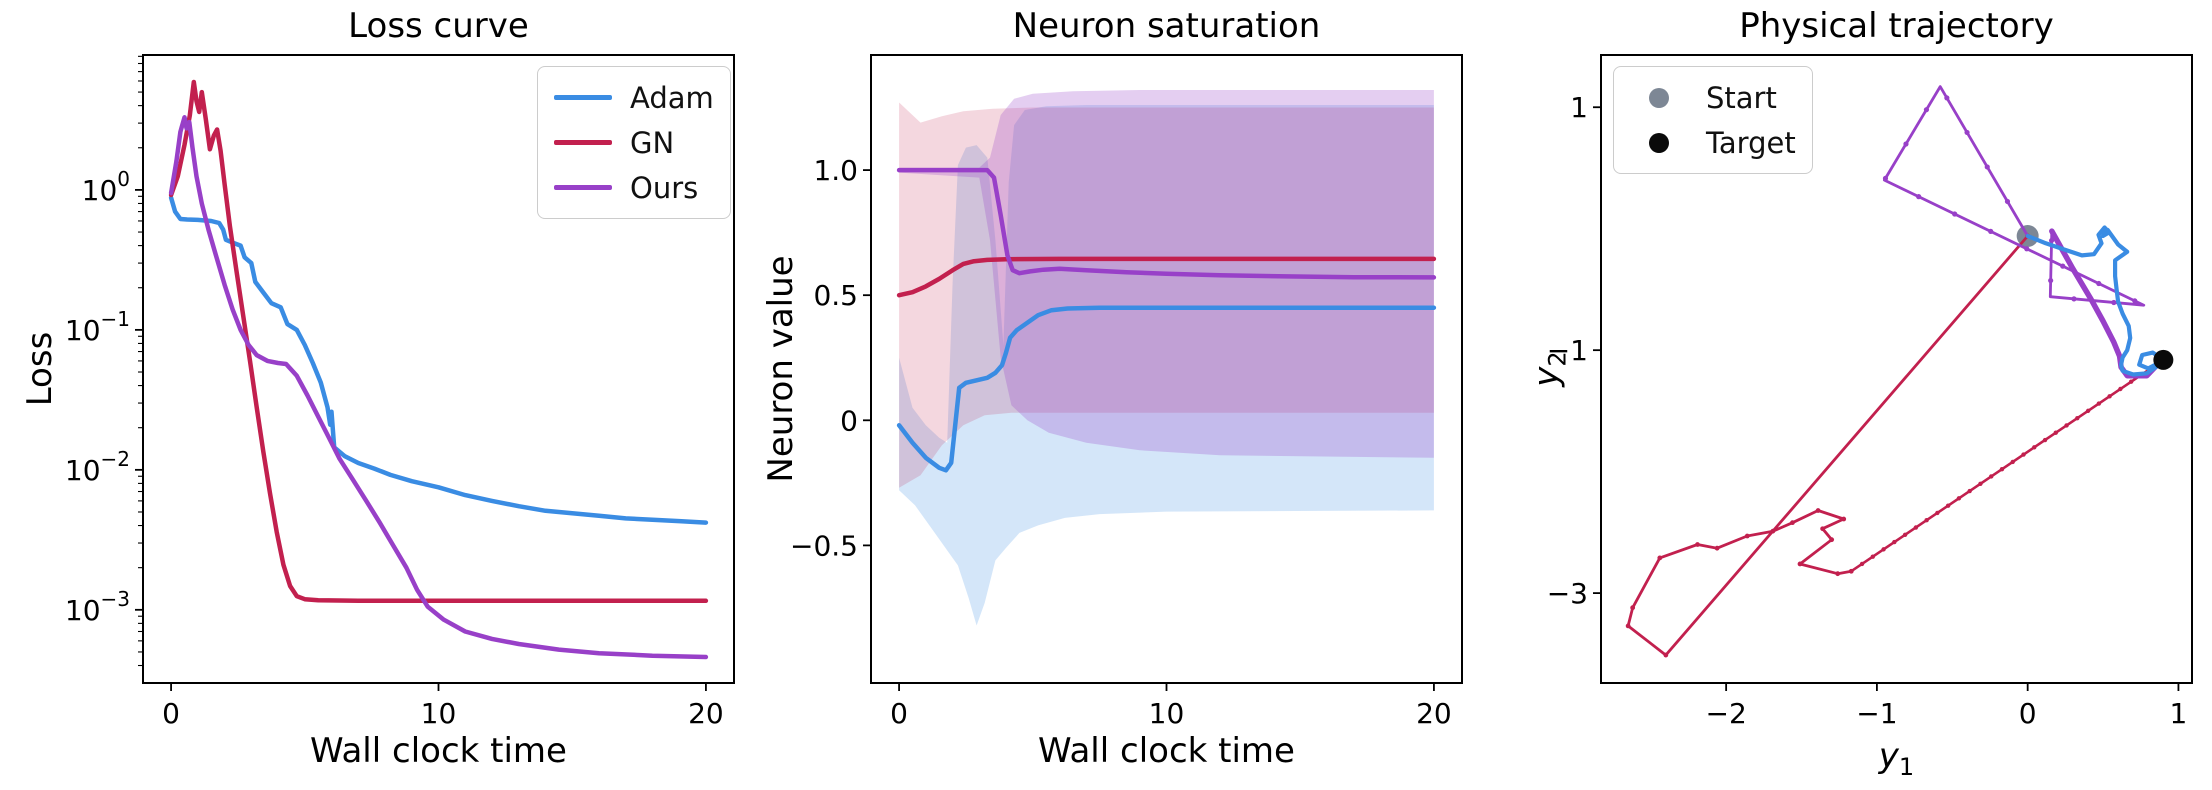  What do you see at coordinates (2179, 713) in the screenshot?
I see `x-tick-label: 1` at bounding box center [2179, 713].